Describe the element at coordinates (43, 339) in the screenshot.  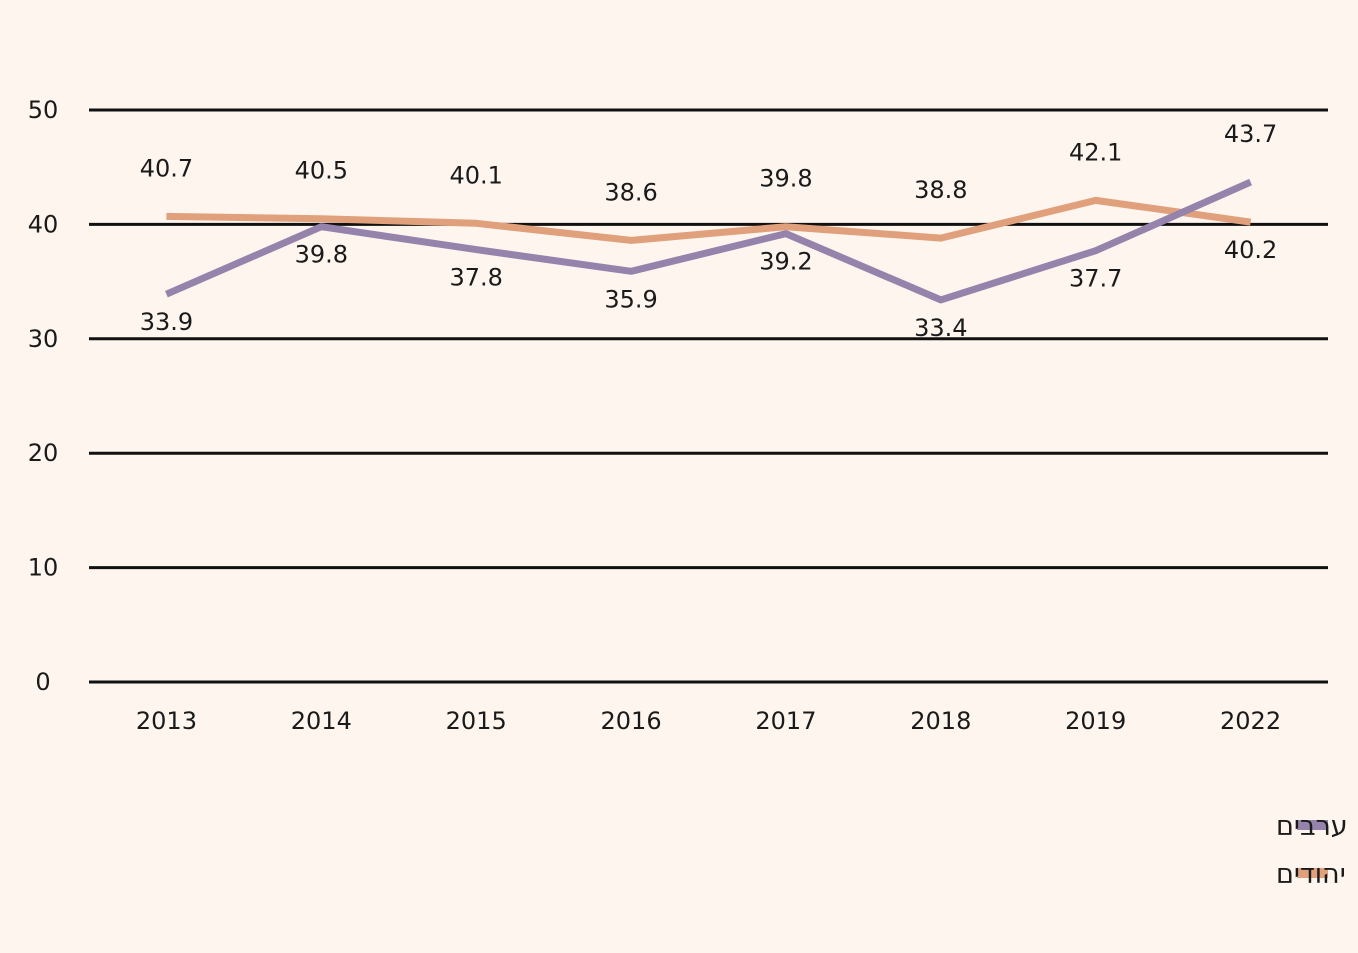
I see `y-tick-label: 30` at that location.